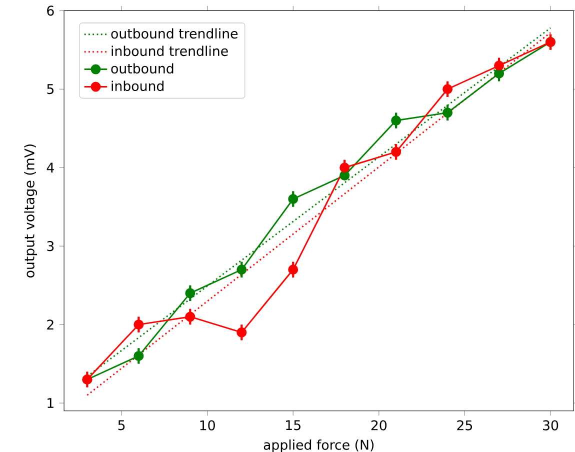  I want to click on x-axis-title: applied force (N), so click(319, 445).